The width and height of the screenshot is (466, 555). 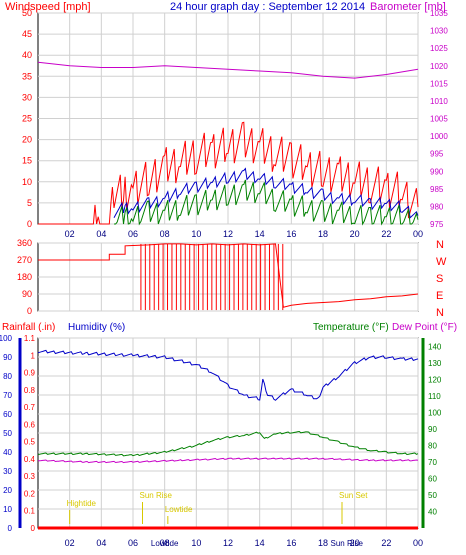 What do you see at coordinates (386, 234) in the screenshot?
I see `wind-x-tick-label: 22` at bounding box center [386, 234].